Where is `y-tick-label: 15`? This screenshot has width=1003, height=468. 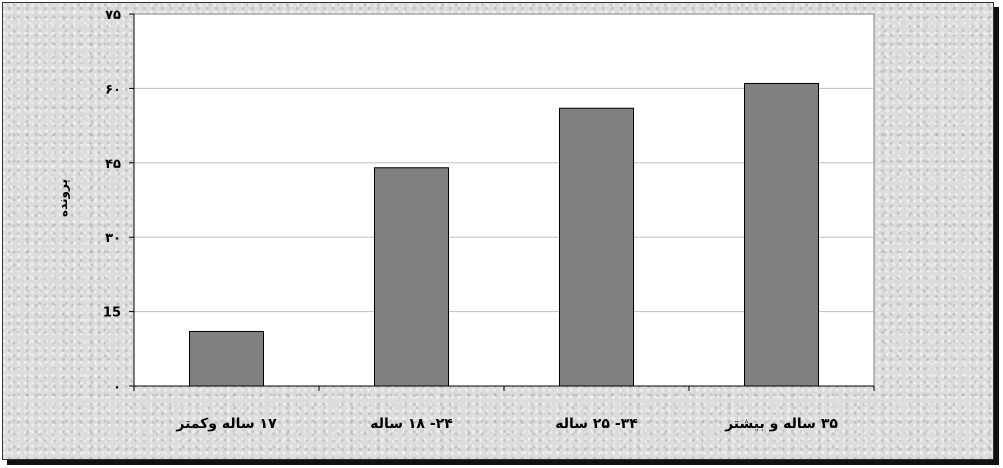 y-tick-label: 15 is located at coordinates (112, 313).